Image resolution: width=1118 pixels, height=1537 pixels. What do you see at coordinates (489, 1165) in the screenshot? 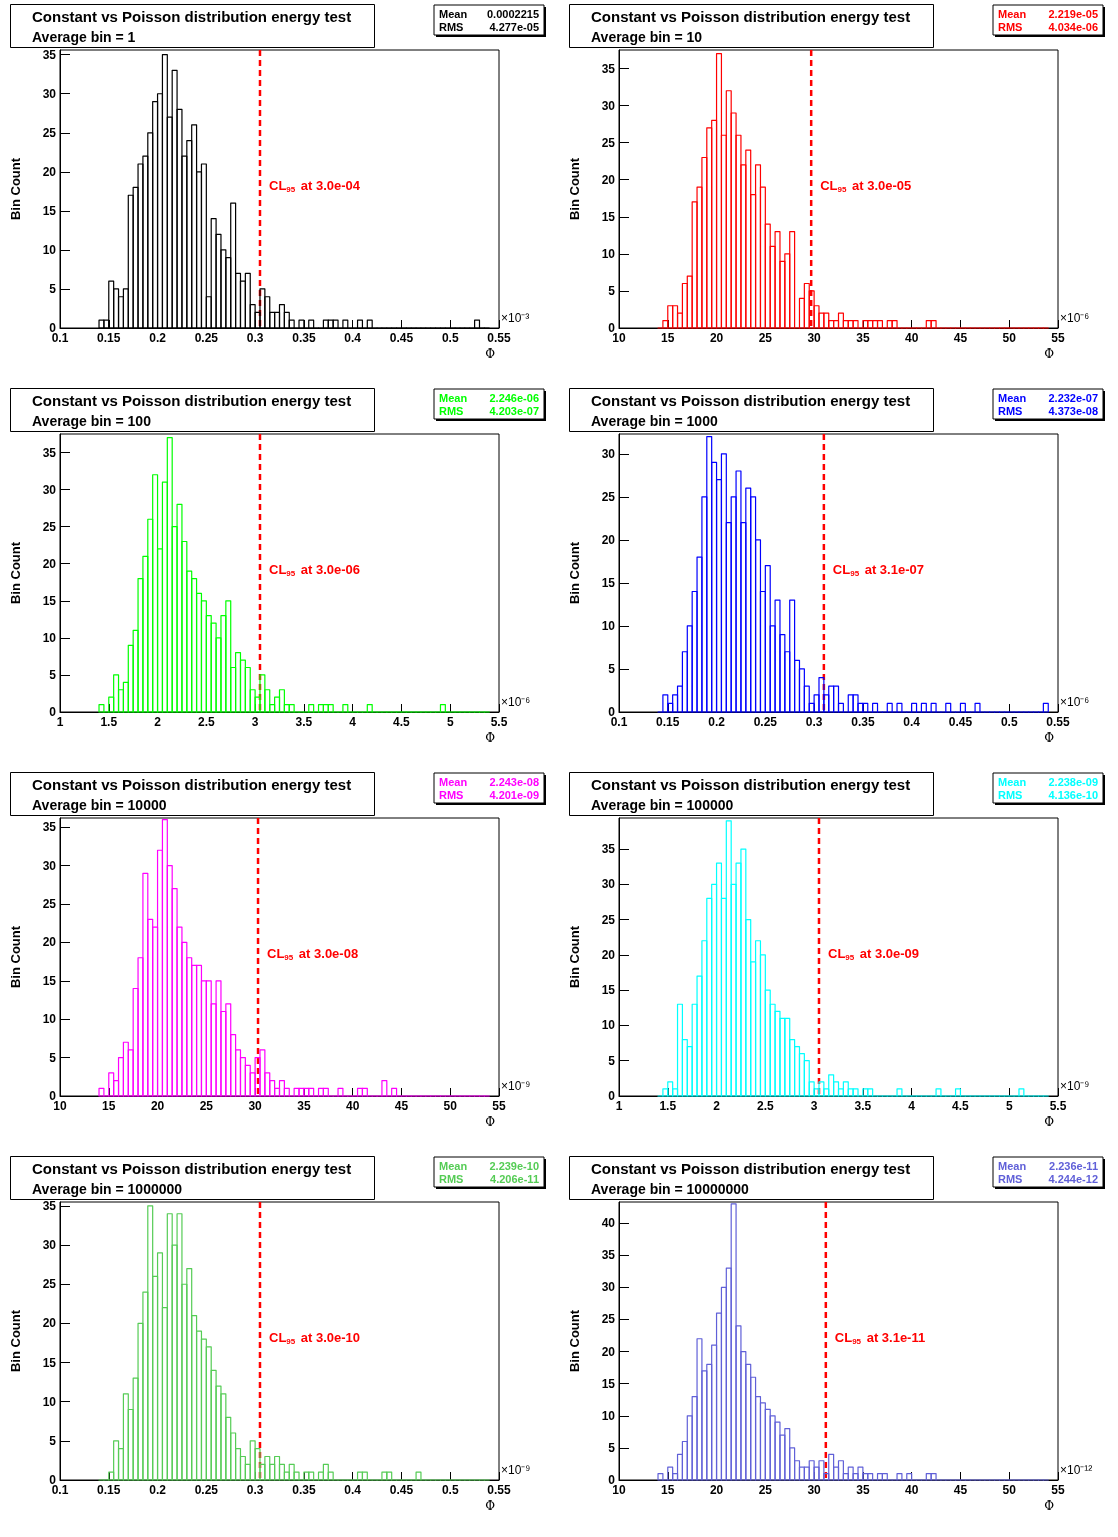
I see `text: Mean 2.239e-10` at bounding box center [489, 1165].